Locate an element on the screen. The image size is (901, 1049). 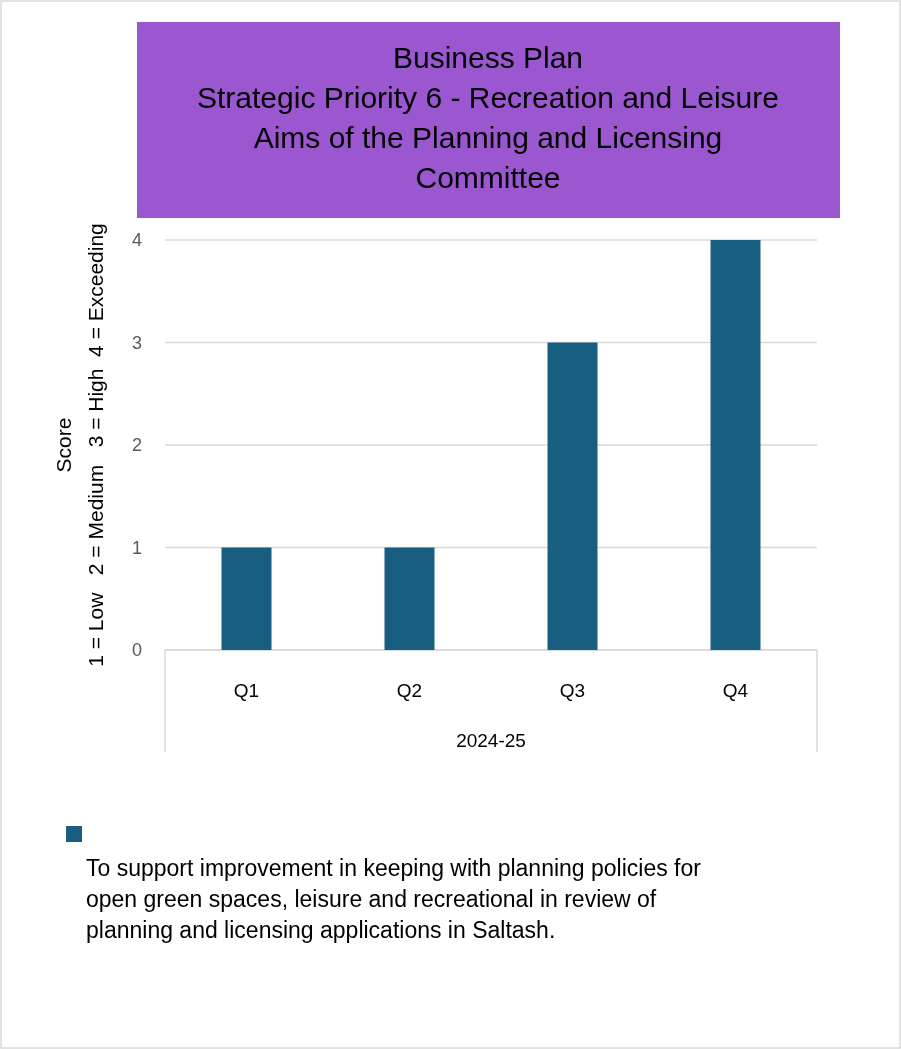
x-axis-title: 2024-25 is located at coordinates (491, 740).